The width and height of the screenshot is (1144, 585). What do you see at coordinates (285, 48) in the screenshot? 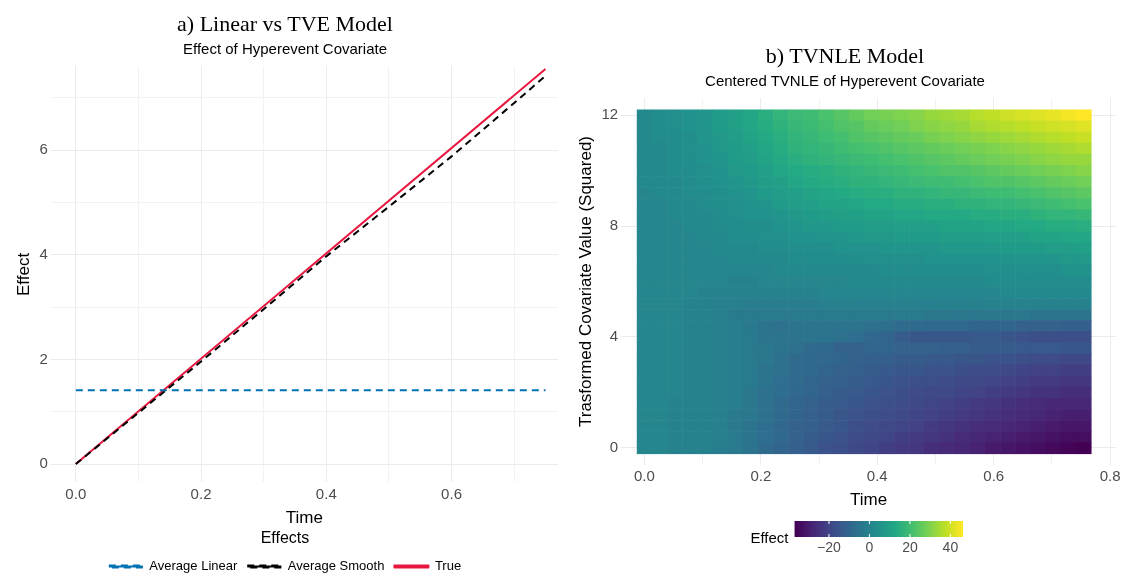
I see `chart-subtitle: Effect of Hyperevent Covariate` at bounding box center [285, 48].